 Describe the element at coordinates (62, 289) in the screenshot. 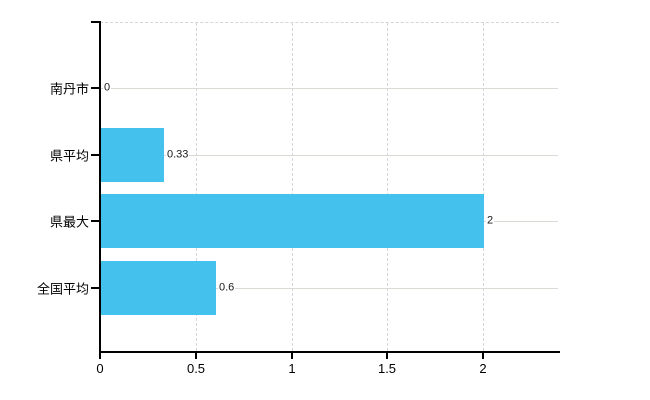

I see `y-axis-category-label: 全国平均` at that location.